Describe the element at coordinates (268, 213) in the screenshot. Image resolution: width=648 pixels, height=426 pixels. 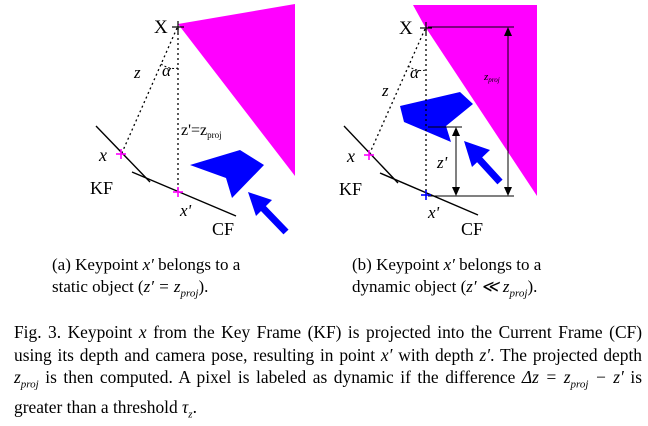
I see `panel-a-motion-arrow` at that location.